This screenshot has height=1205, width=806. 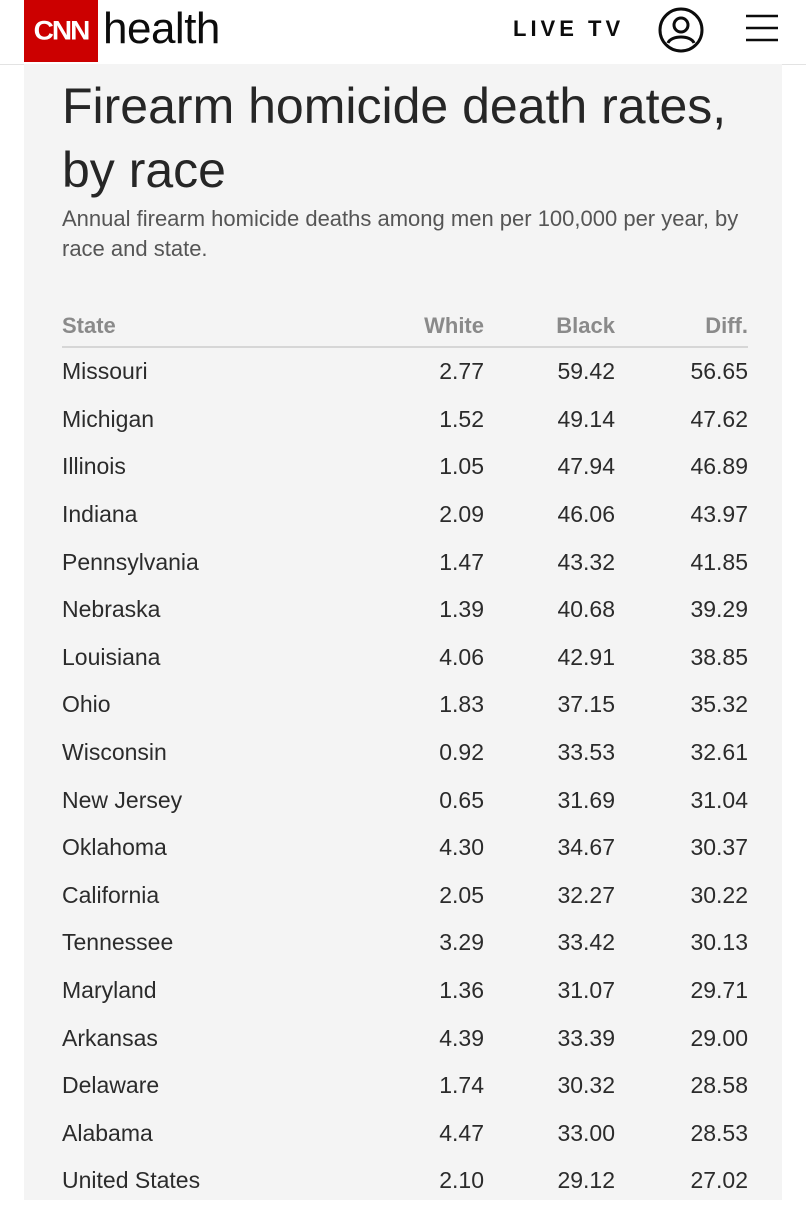 What do you see at coordinates (586, 656) in the screenshot?
I see `cell-black: 42.91` at bounding box center [586, 656].